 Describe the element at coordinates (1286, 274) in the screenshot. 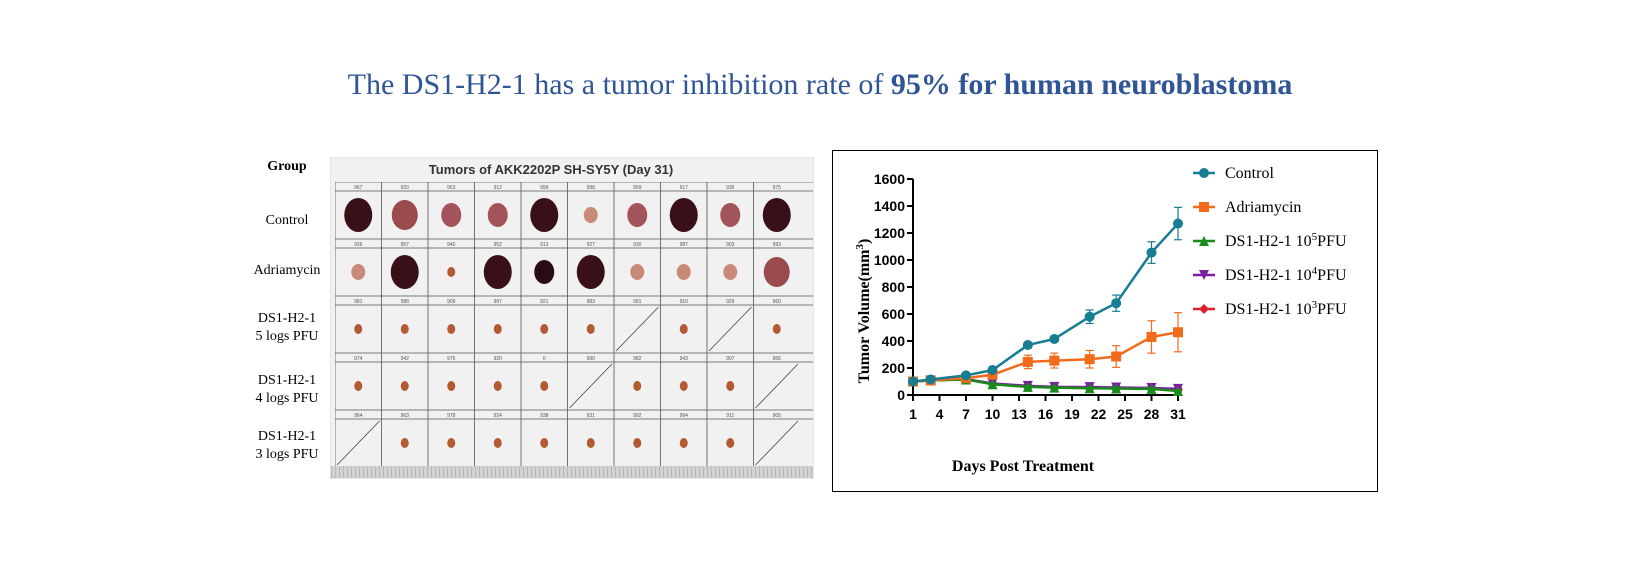

I see `legend-label: DS1-H2-1 104PFU` at that location.